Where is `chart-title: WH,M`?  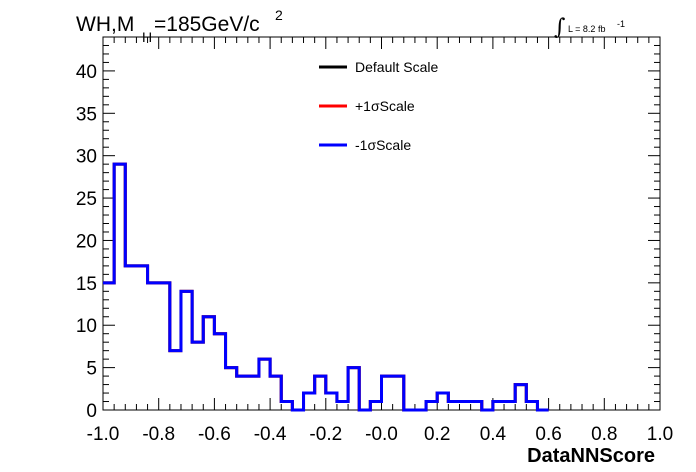
chart-title: WH,M is located at coordinates (105, 24).